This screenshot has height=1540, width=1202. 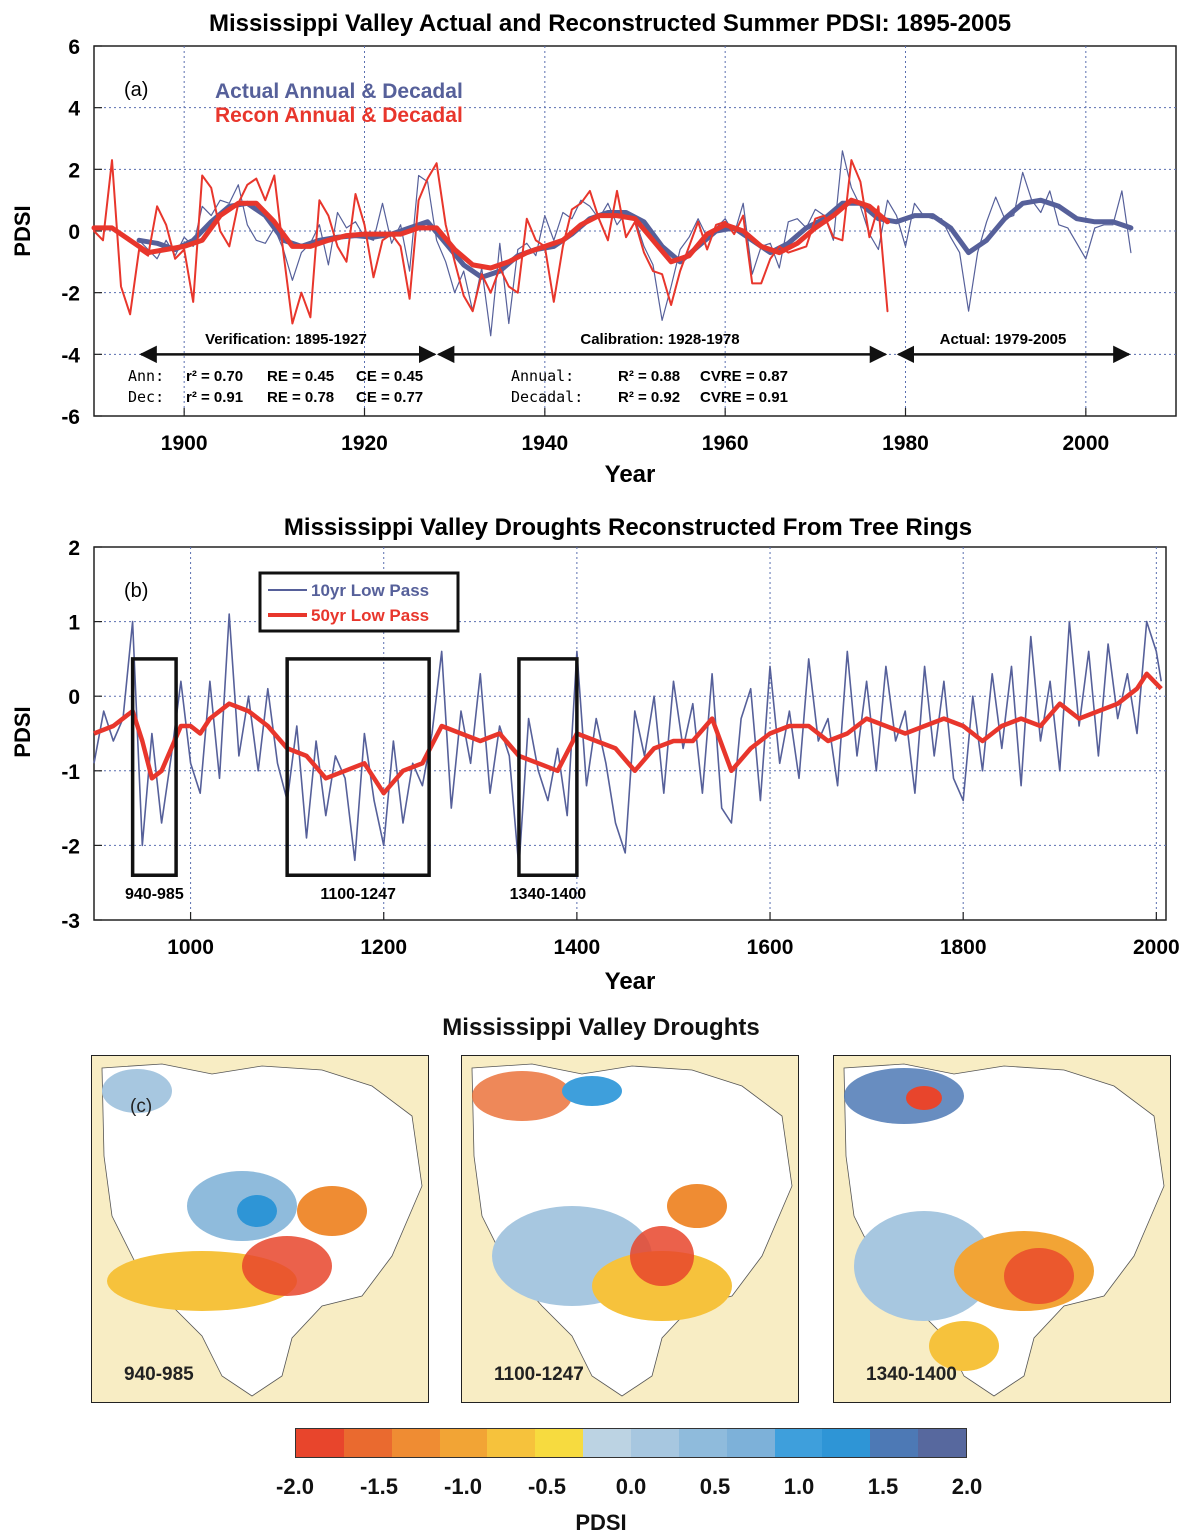 What do you see at coordinates (81, 232) in the screenshot?
I see `chart-a-y-ticks: -6 -4 -2 0 2 4 6` at bounding box center [81, 232].